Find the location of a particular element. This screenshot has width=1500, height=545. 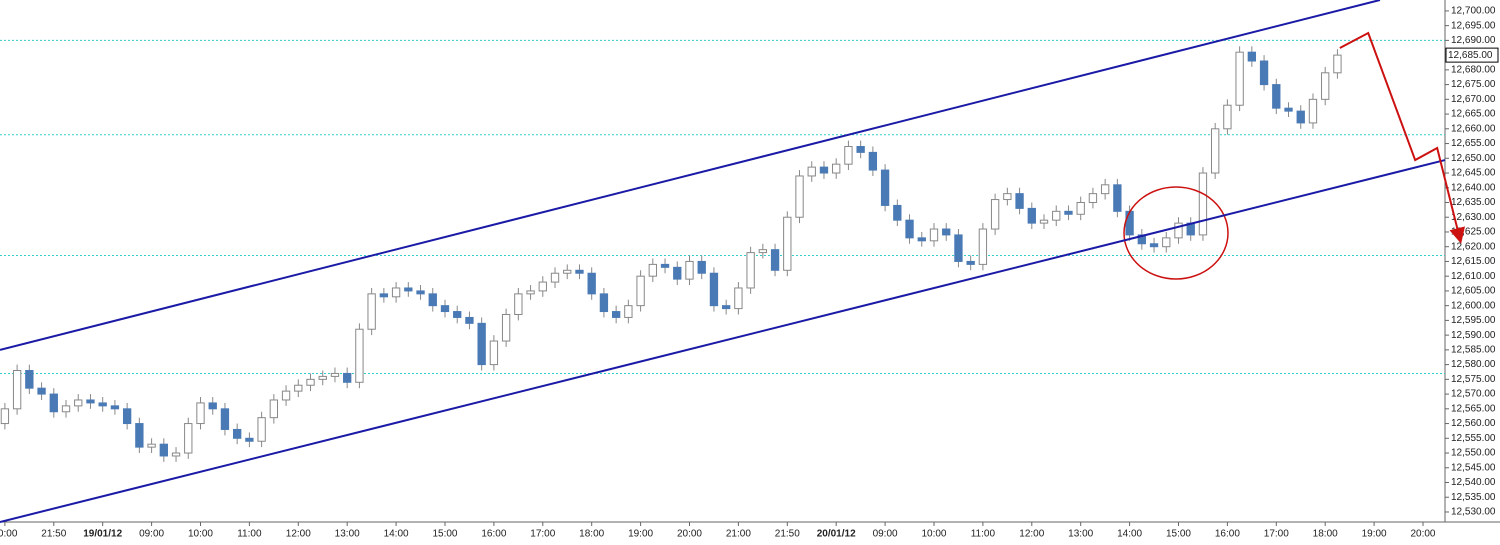

y-tick-label: 12,670.00 is located at coordinates (1473, 99).